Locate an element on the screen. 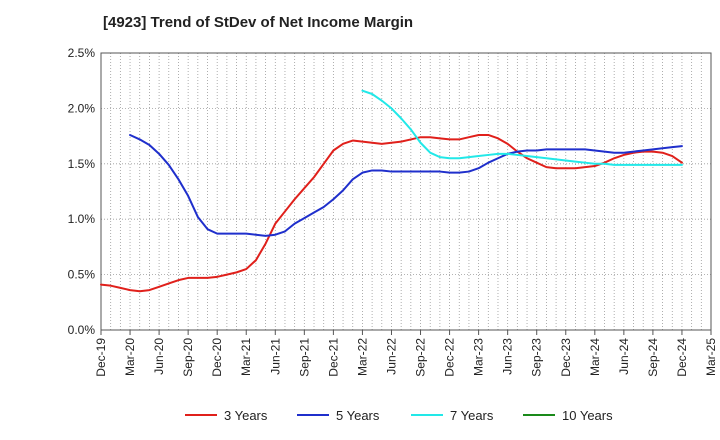  legend-label: 5 Years is located at coordinates (358, 415).